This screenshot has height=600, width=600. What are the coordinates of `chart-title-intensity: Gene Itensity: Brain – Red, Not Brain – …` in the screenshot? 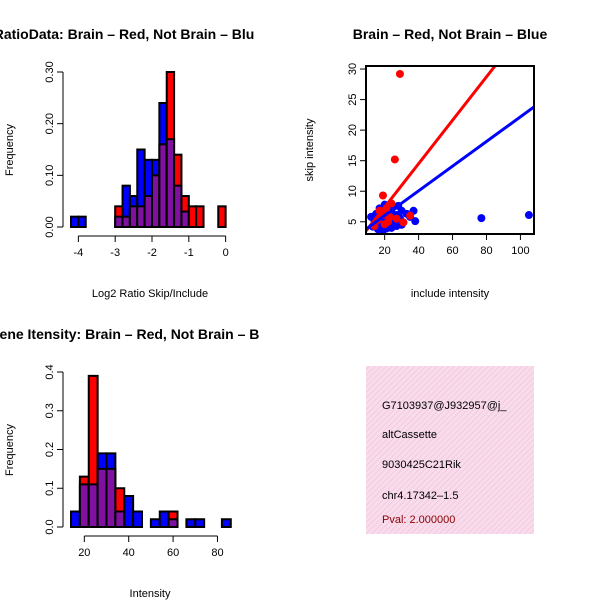 It's located at (129, 334).